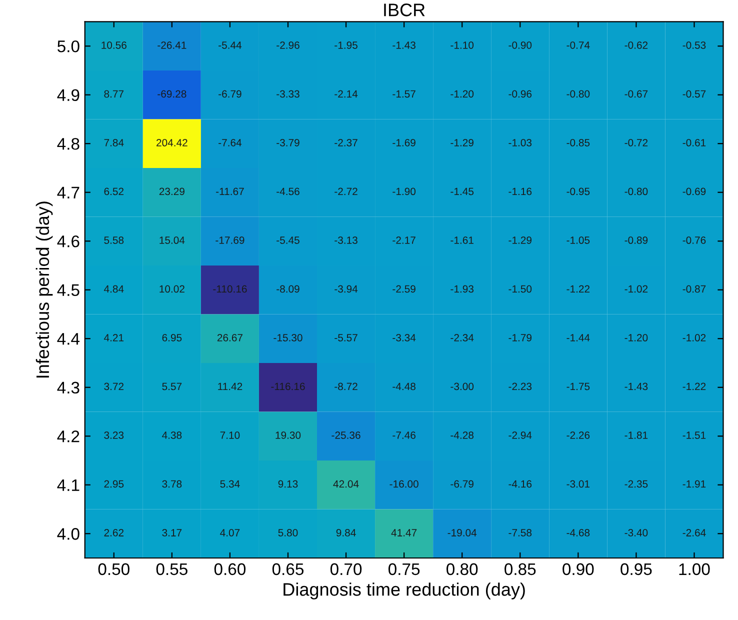  Describe the element at coordinates (346, 386) in the screenshot. I see `data-label: -8.72` at that location.